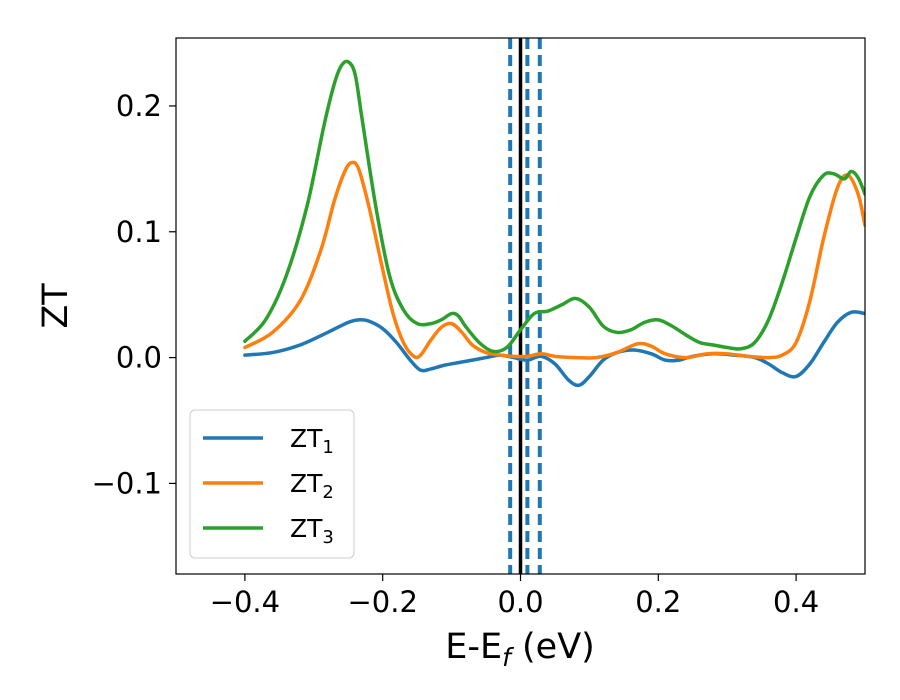  What do you see at coordinates (134, 294) in the screenshot?
I see `y-axis-ticks: −0.1 0.0 0.1 0.2` at bounding box center [134, 294].